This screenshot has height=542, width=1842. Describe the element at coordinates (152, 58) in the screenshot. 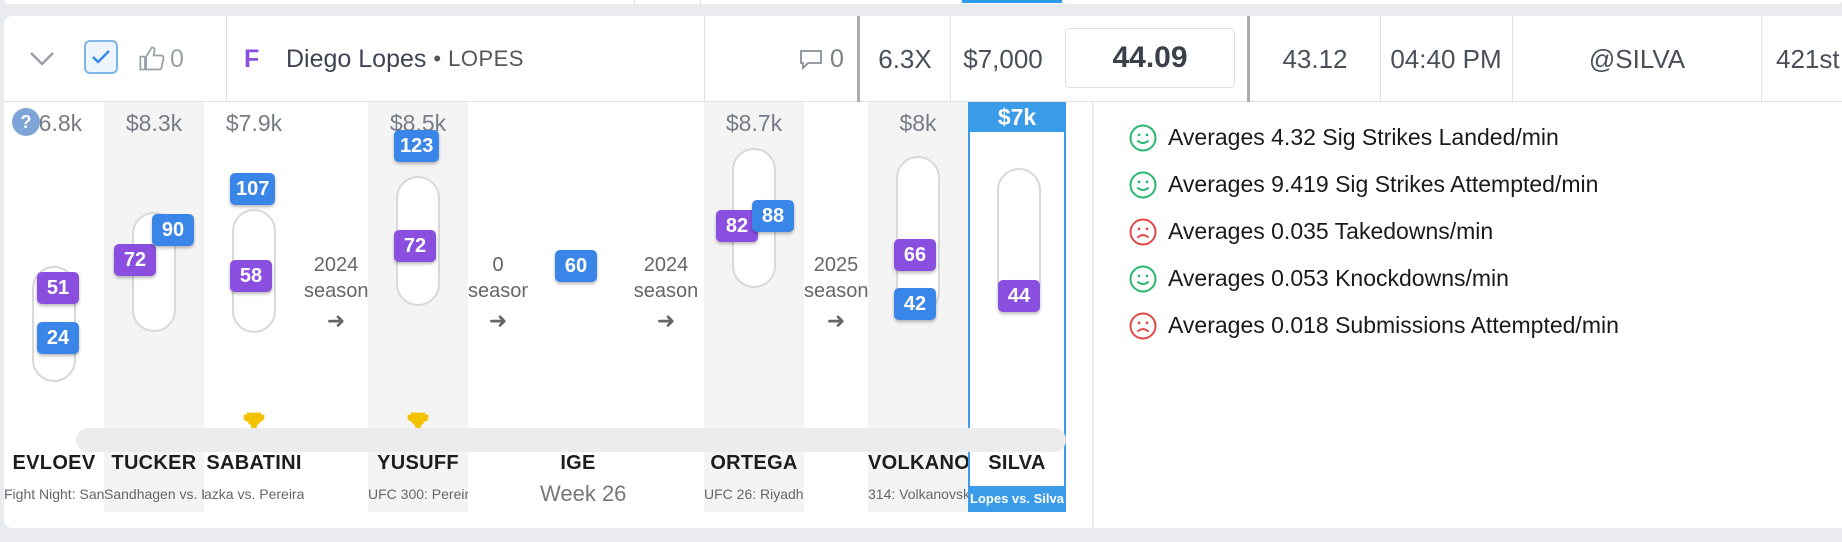

I see `thumbs-up-icon` at that location.